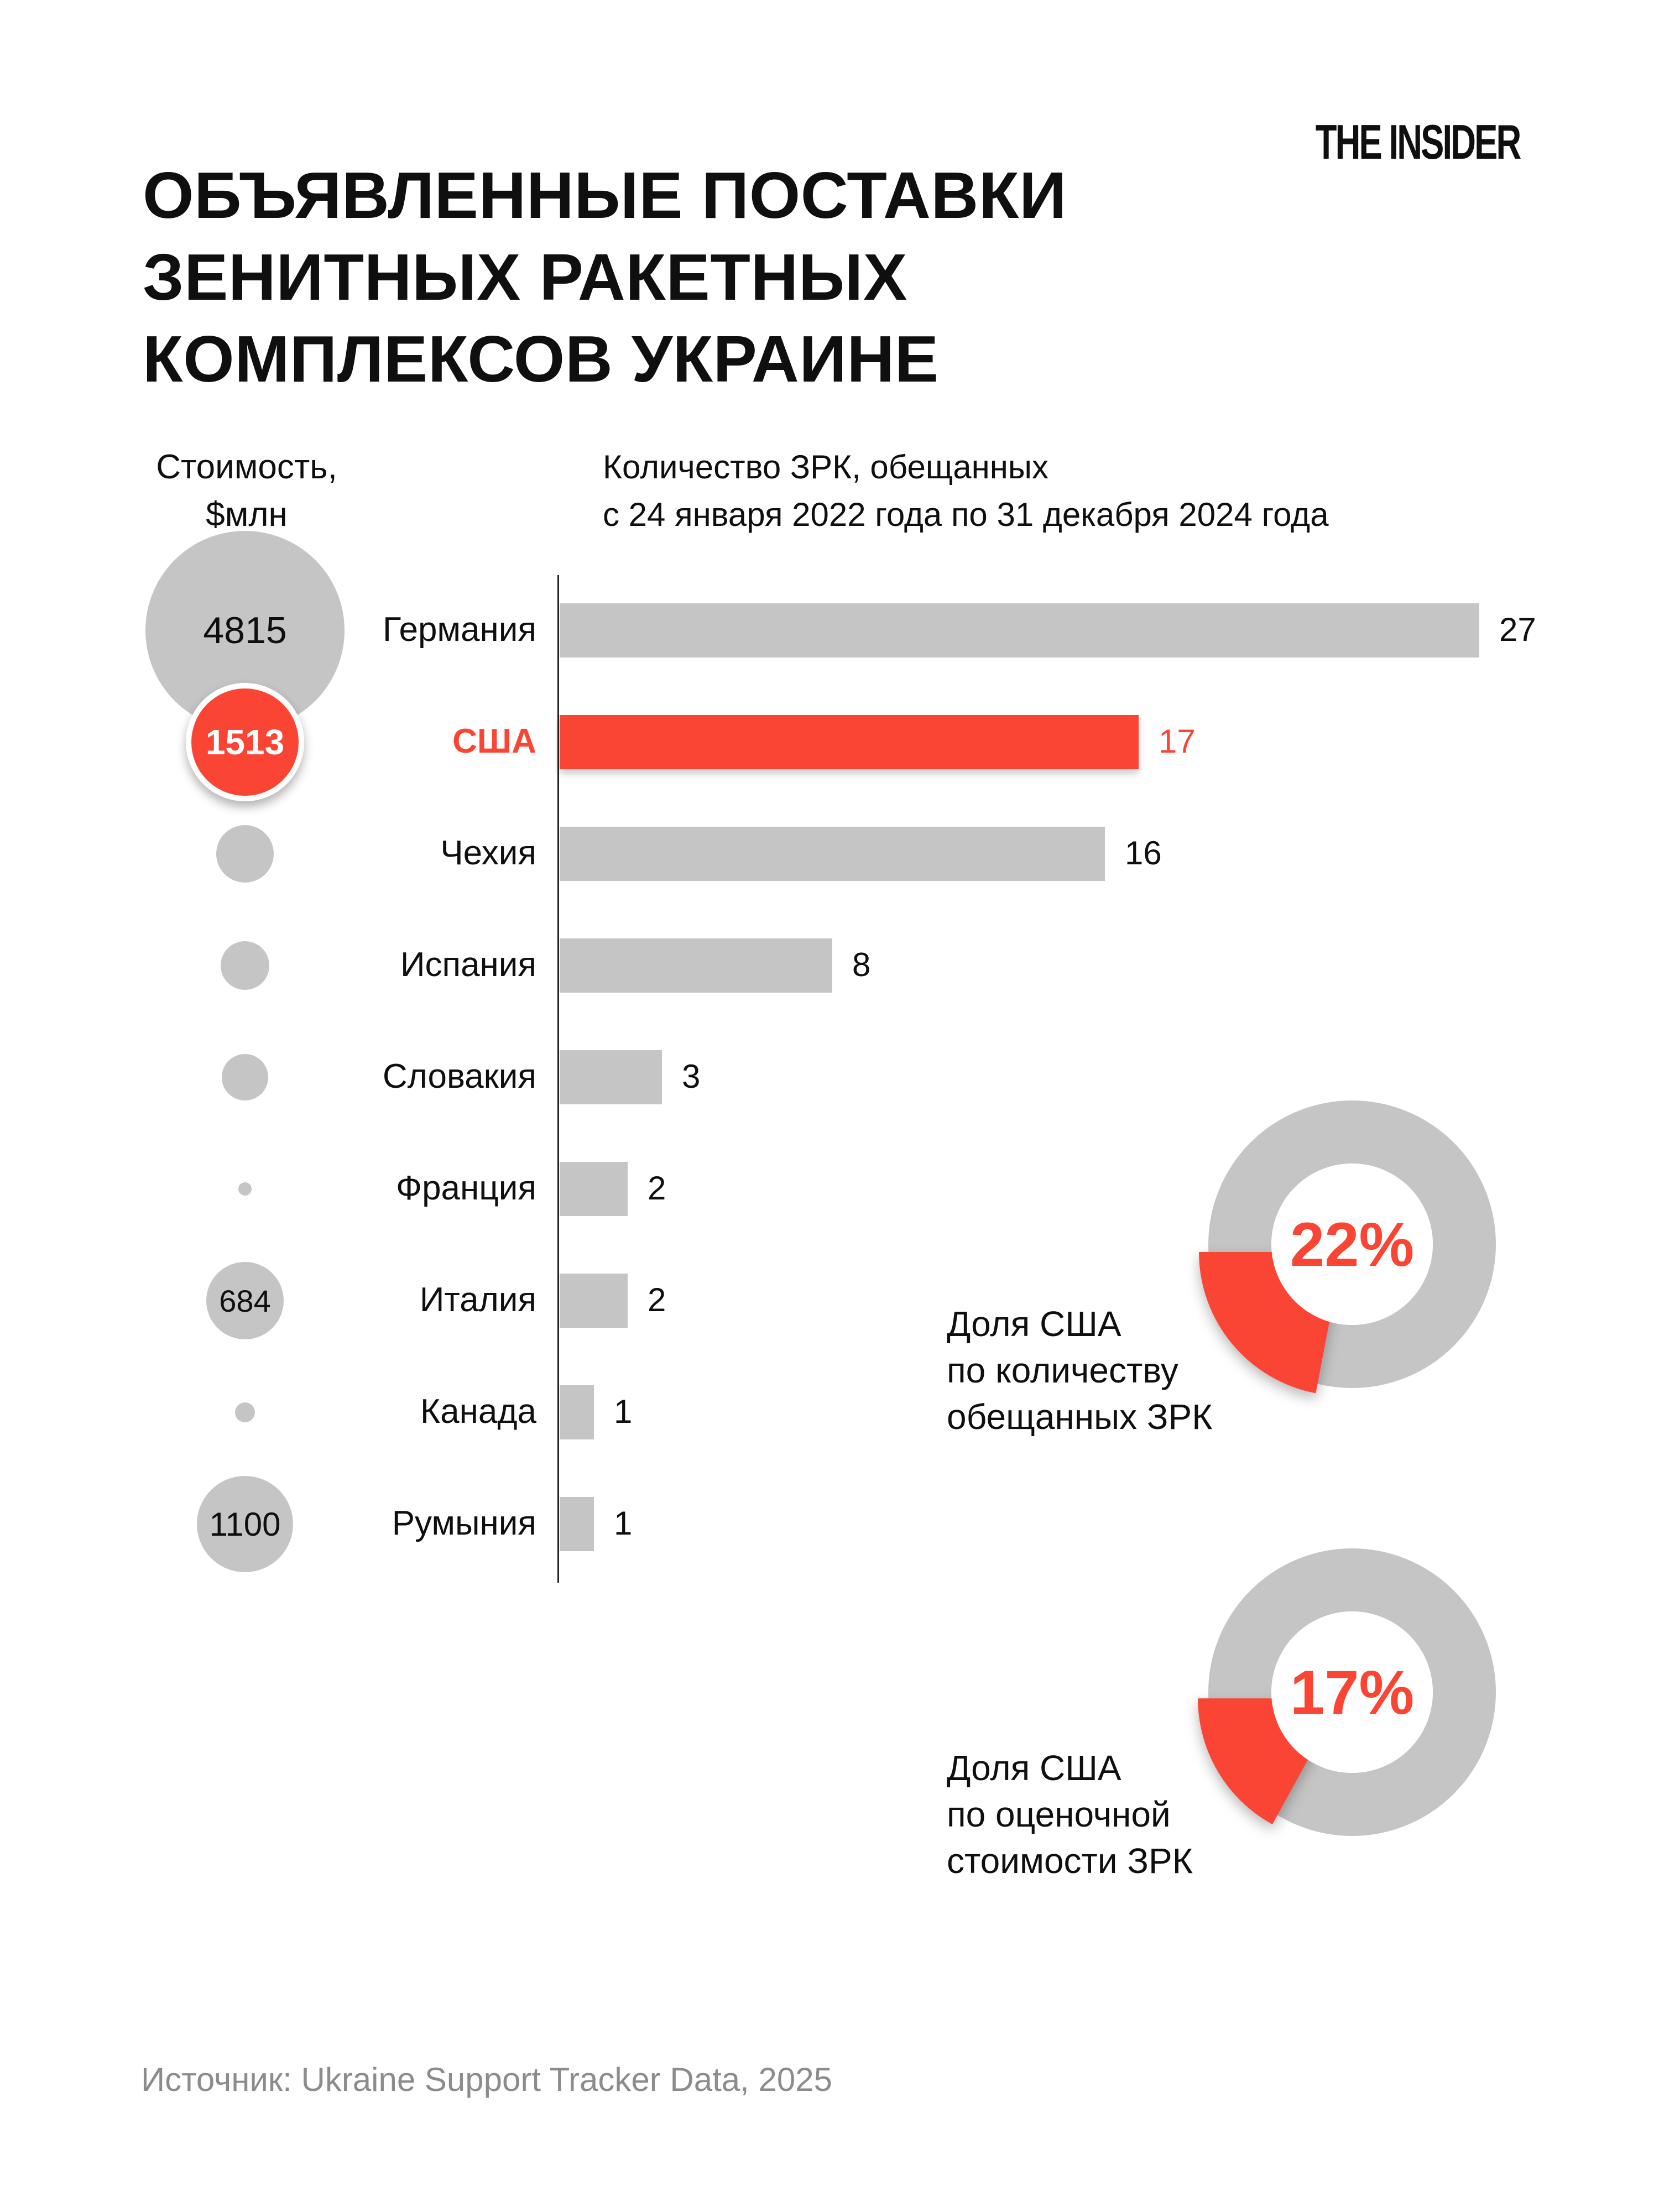 This screenshot has height=2212, width=1659. Describe the element at coordinates (247, 467) in the screenshot. I see `cost-column-header-line1: Стоимость,` at that location.